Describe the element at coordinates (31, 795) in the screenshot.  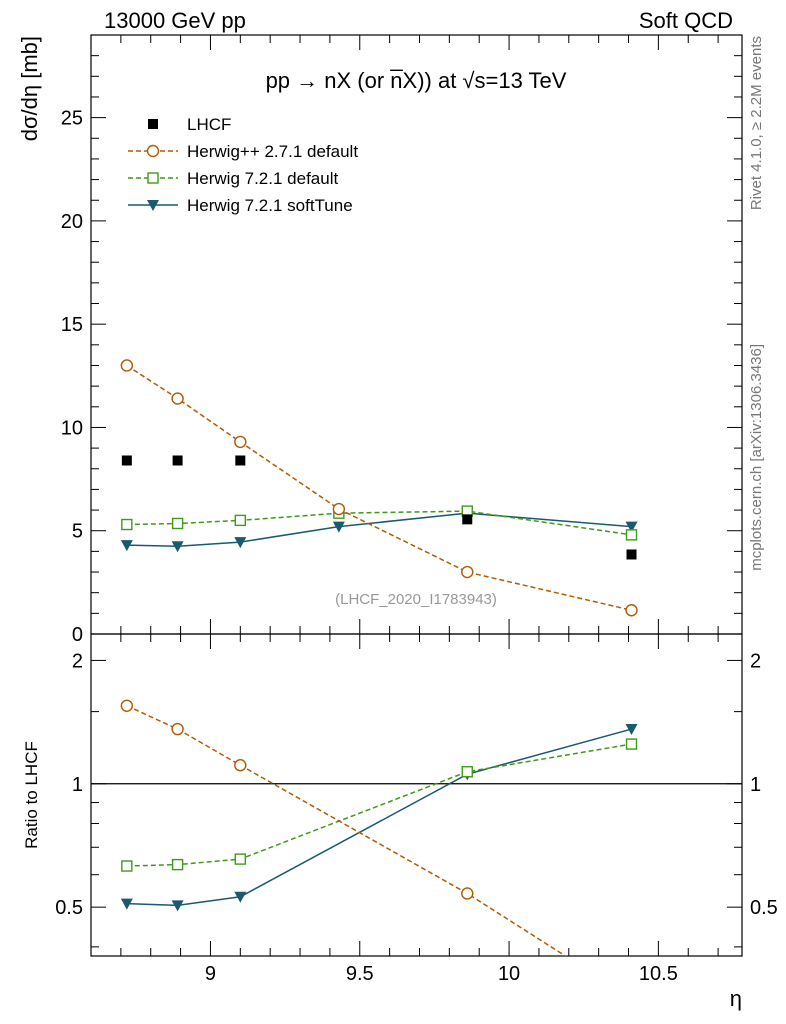
I see `ratio-y-axis-label: Ratio to LHCF` at that location.